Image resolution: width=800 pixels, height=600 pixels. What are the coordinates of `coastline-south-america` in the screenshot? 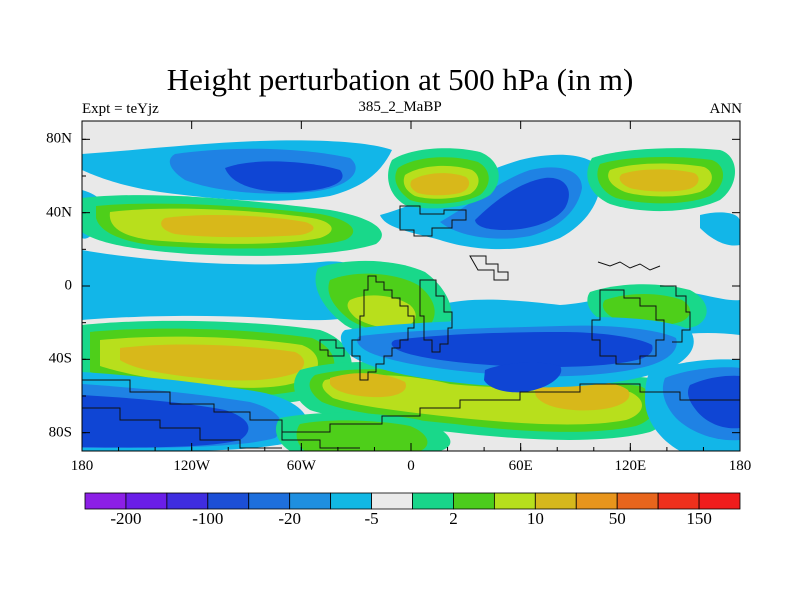 It's located at (383, 328).